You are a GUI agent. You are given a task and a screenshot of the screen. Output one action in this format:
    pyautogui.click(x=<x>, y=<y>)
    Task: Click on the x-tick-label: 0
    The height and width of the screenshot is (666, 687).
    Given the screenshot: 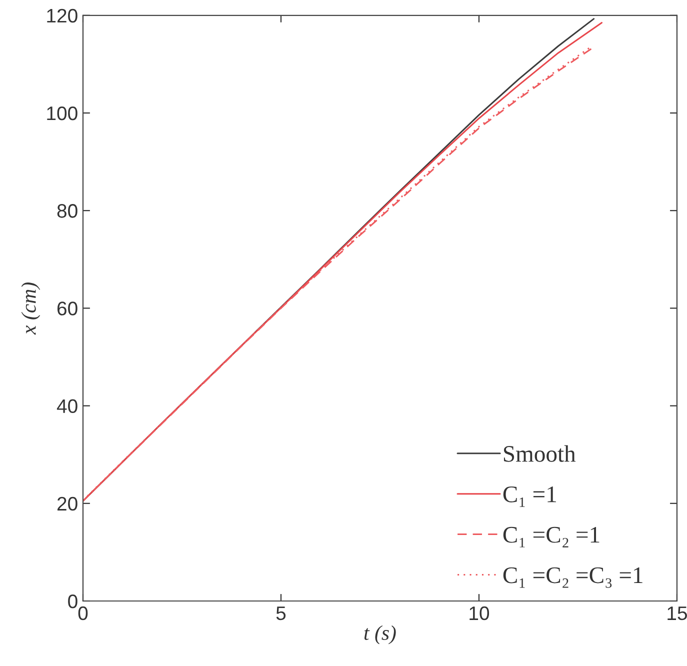 What is the action you would take?
    pyautogui.click(x=83, y=613)
    